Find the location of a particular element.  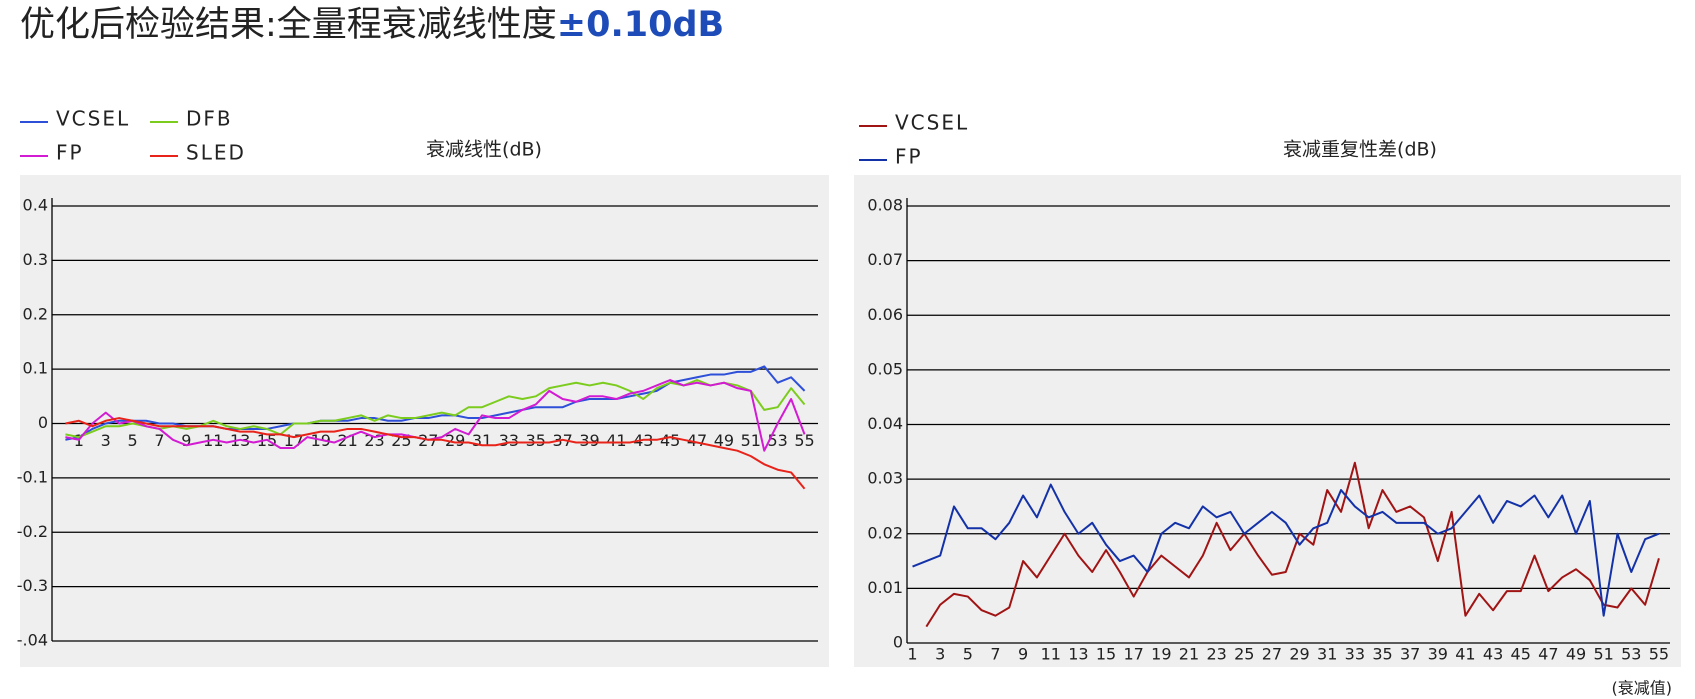

y-tick-label: 0.07 is located at coordinates (885, 259).